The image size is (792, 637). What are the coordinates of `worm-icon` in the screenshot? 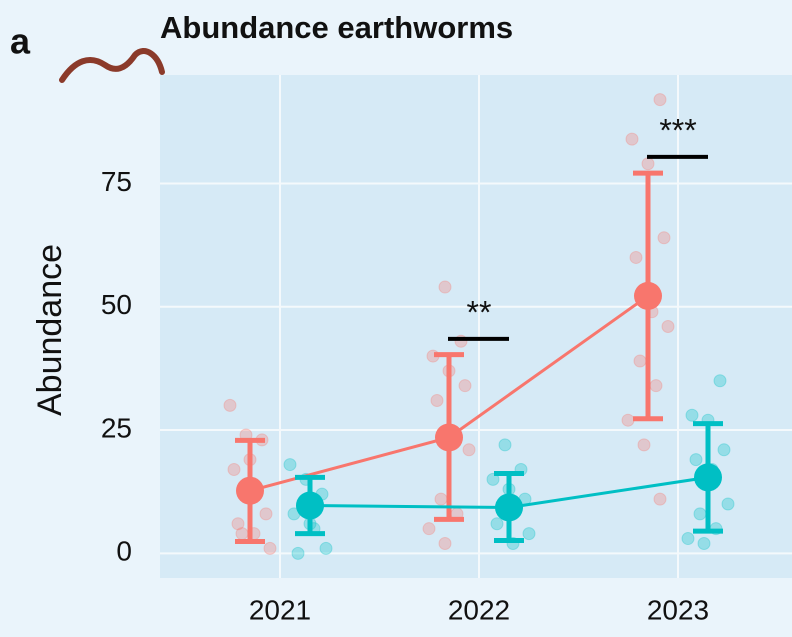 It's located at (112, 65).